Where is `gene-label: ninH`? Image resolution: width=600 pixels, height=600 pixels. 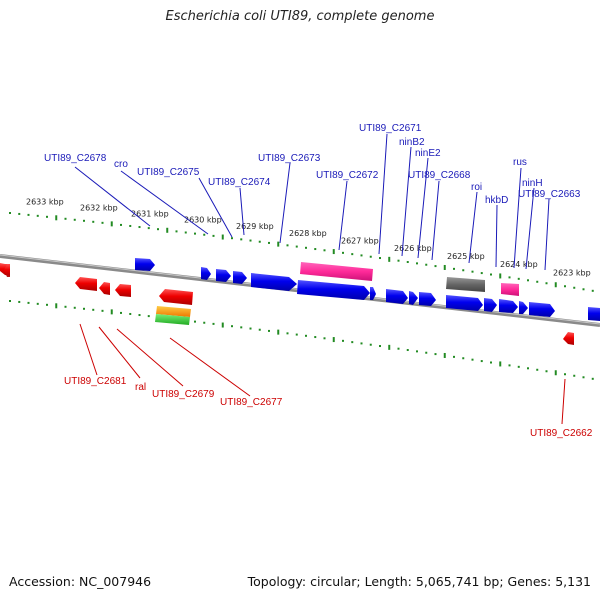 gene-label: ninH is located at coordinates (532, 183).